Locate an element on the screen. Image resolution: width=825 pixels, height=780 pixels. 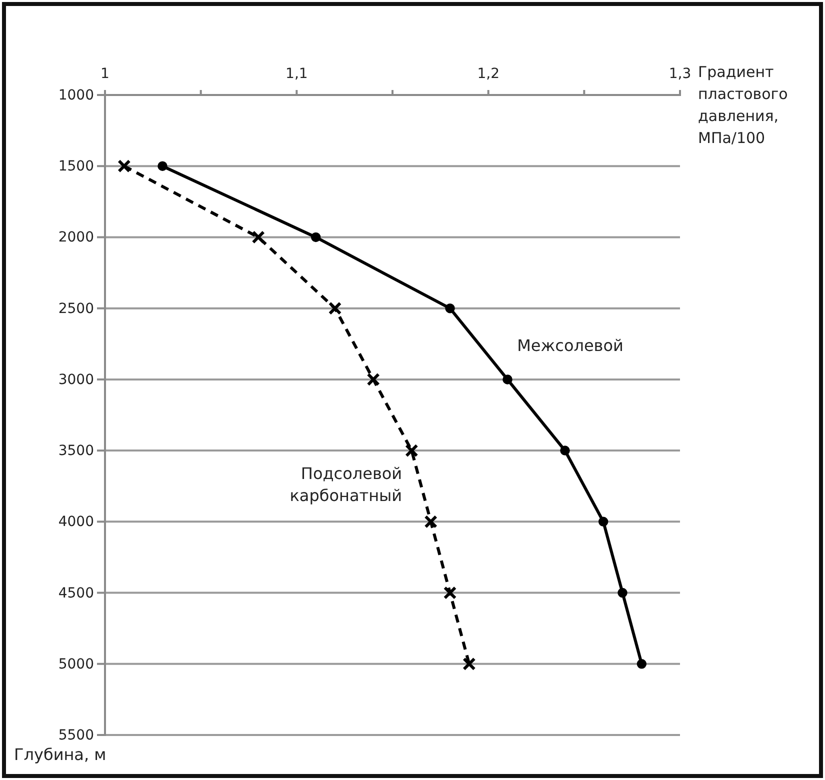
y-tick-label: 4500 is located at coordinates (76, 593).